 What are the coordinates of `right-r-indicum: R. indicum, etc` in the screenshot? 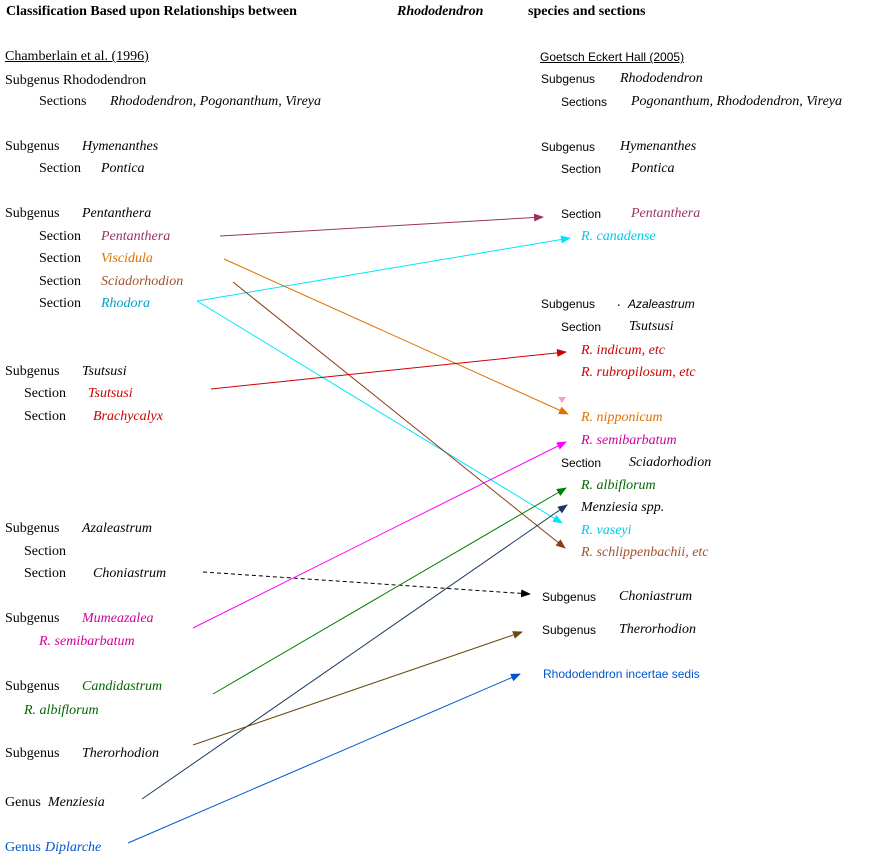 It's located at (623, 350).